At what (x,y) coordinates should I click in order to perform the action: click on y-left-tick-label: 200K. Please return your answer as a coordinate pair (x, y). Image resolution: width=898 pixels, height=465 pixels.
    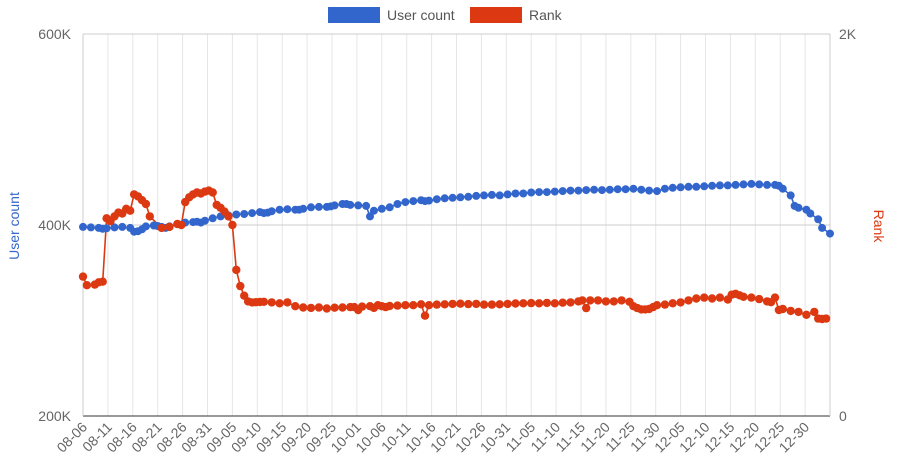
    Looking at the image, I should click on (54, 416).